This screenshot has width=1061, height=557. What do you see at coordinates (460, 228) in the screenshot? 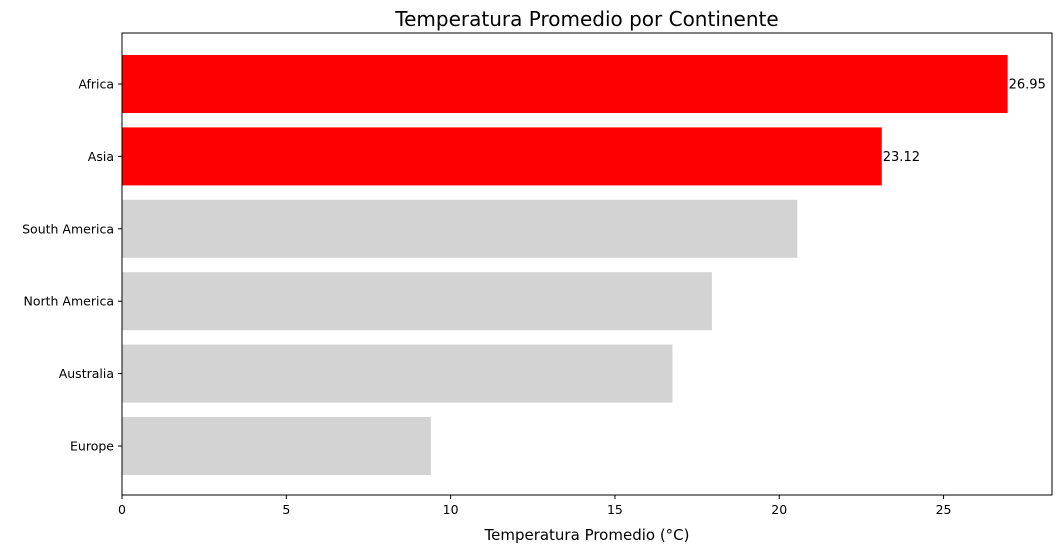
I see `bar-south-america` at bounding box center [460, 228].